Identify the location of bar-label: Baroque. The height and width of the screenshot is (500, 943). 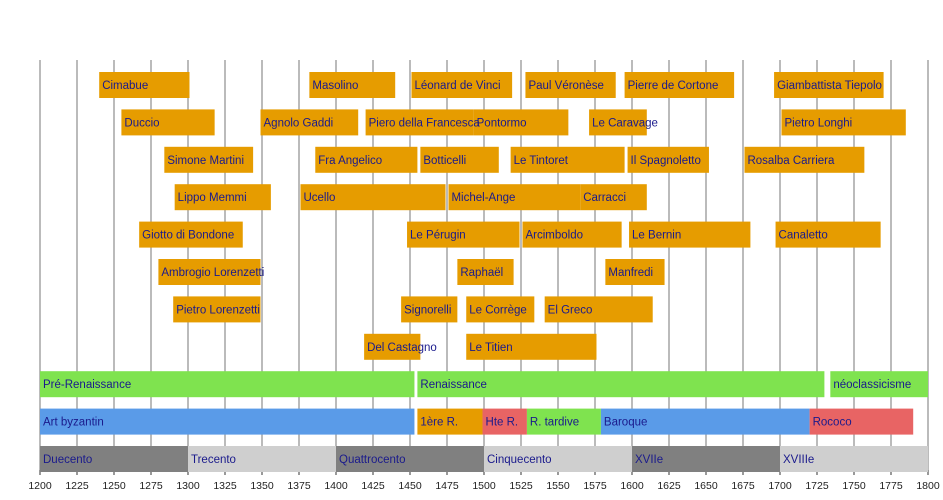
(625, 423).